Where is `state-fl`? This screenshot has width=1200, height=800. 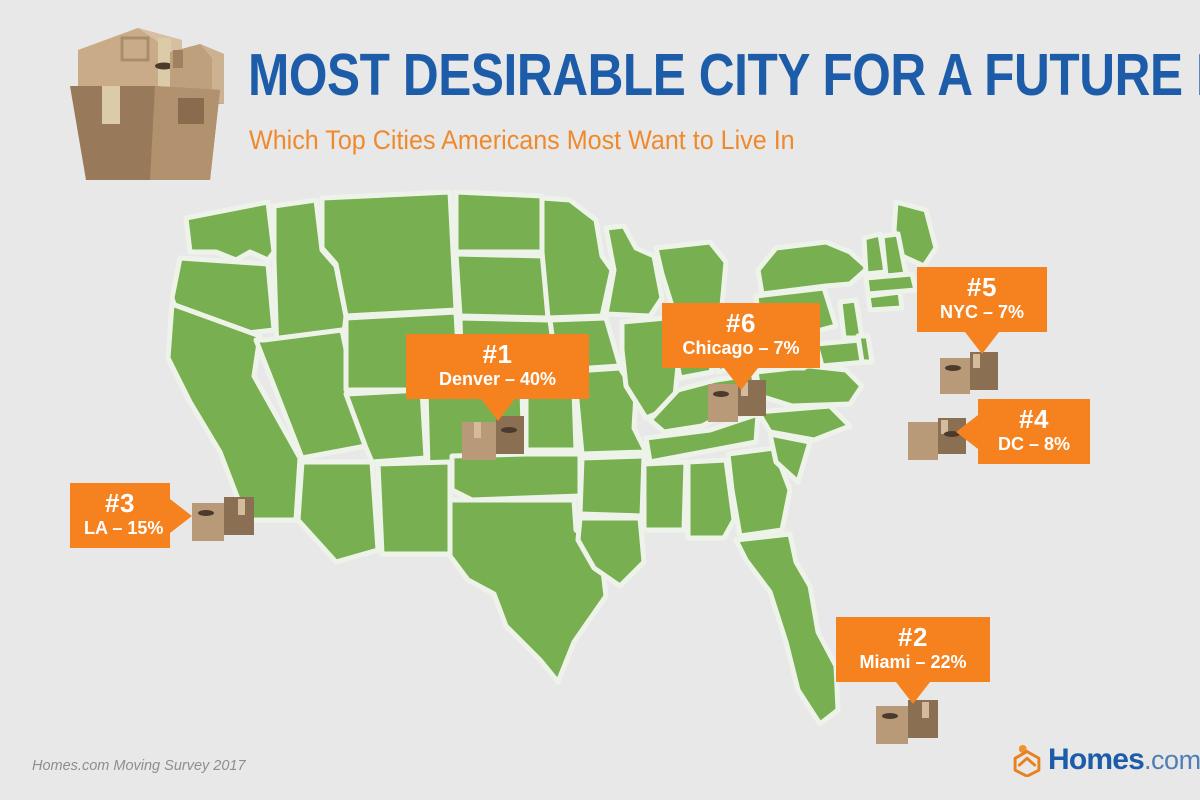
state-fl is located at coordinates (787, 629).